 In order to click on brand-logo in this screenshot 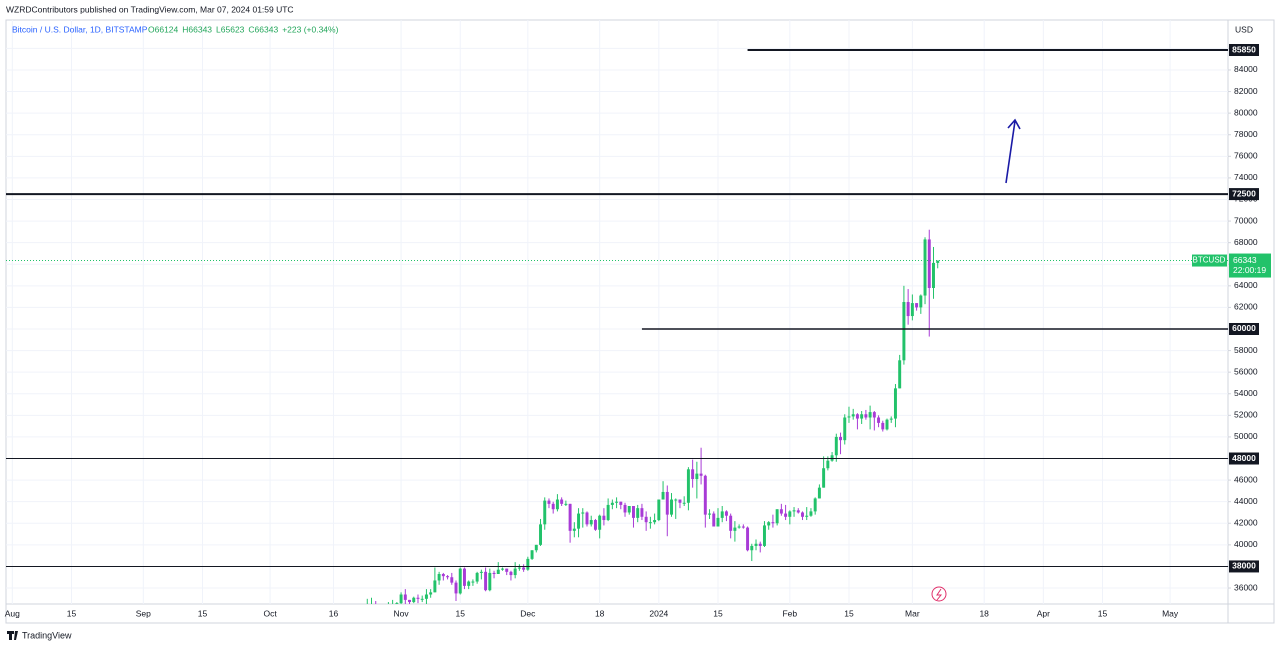, I will do `click(12, 635)`.